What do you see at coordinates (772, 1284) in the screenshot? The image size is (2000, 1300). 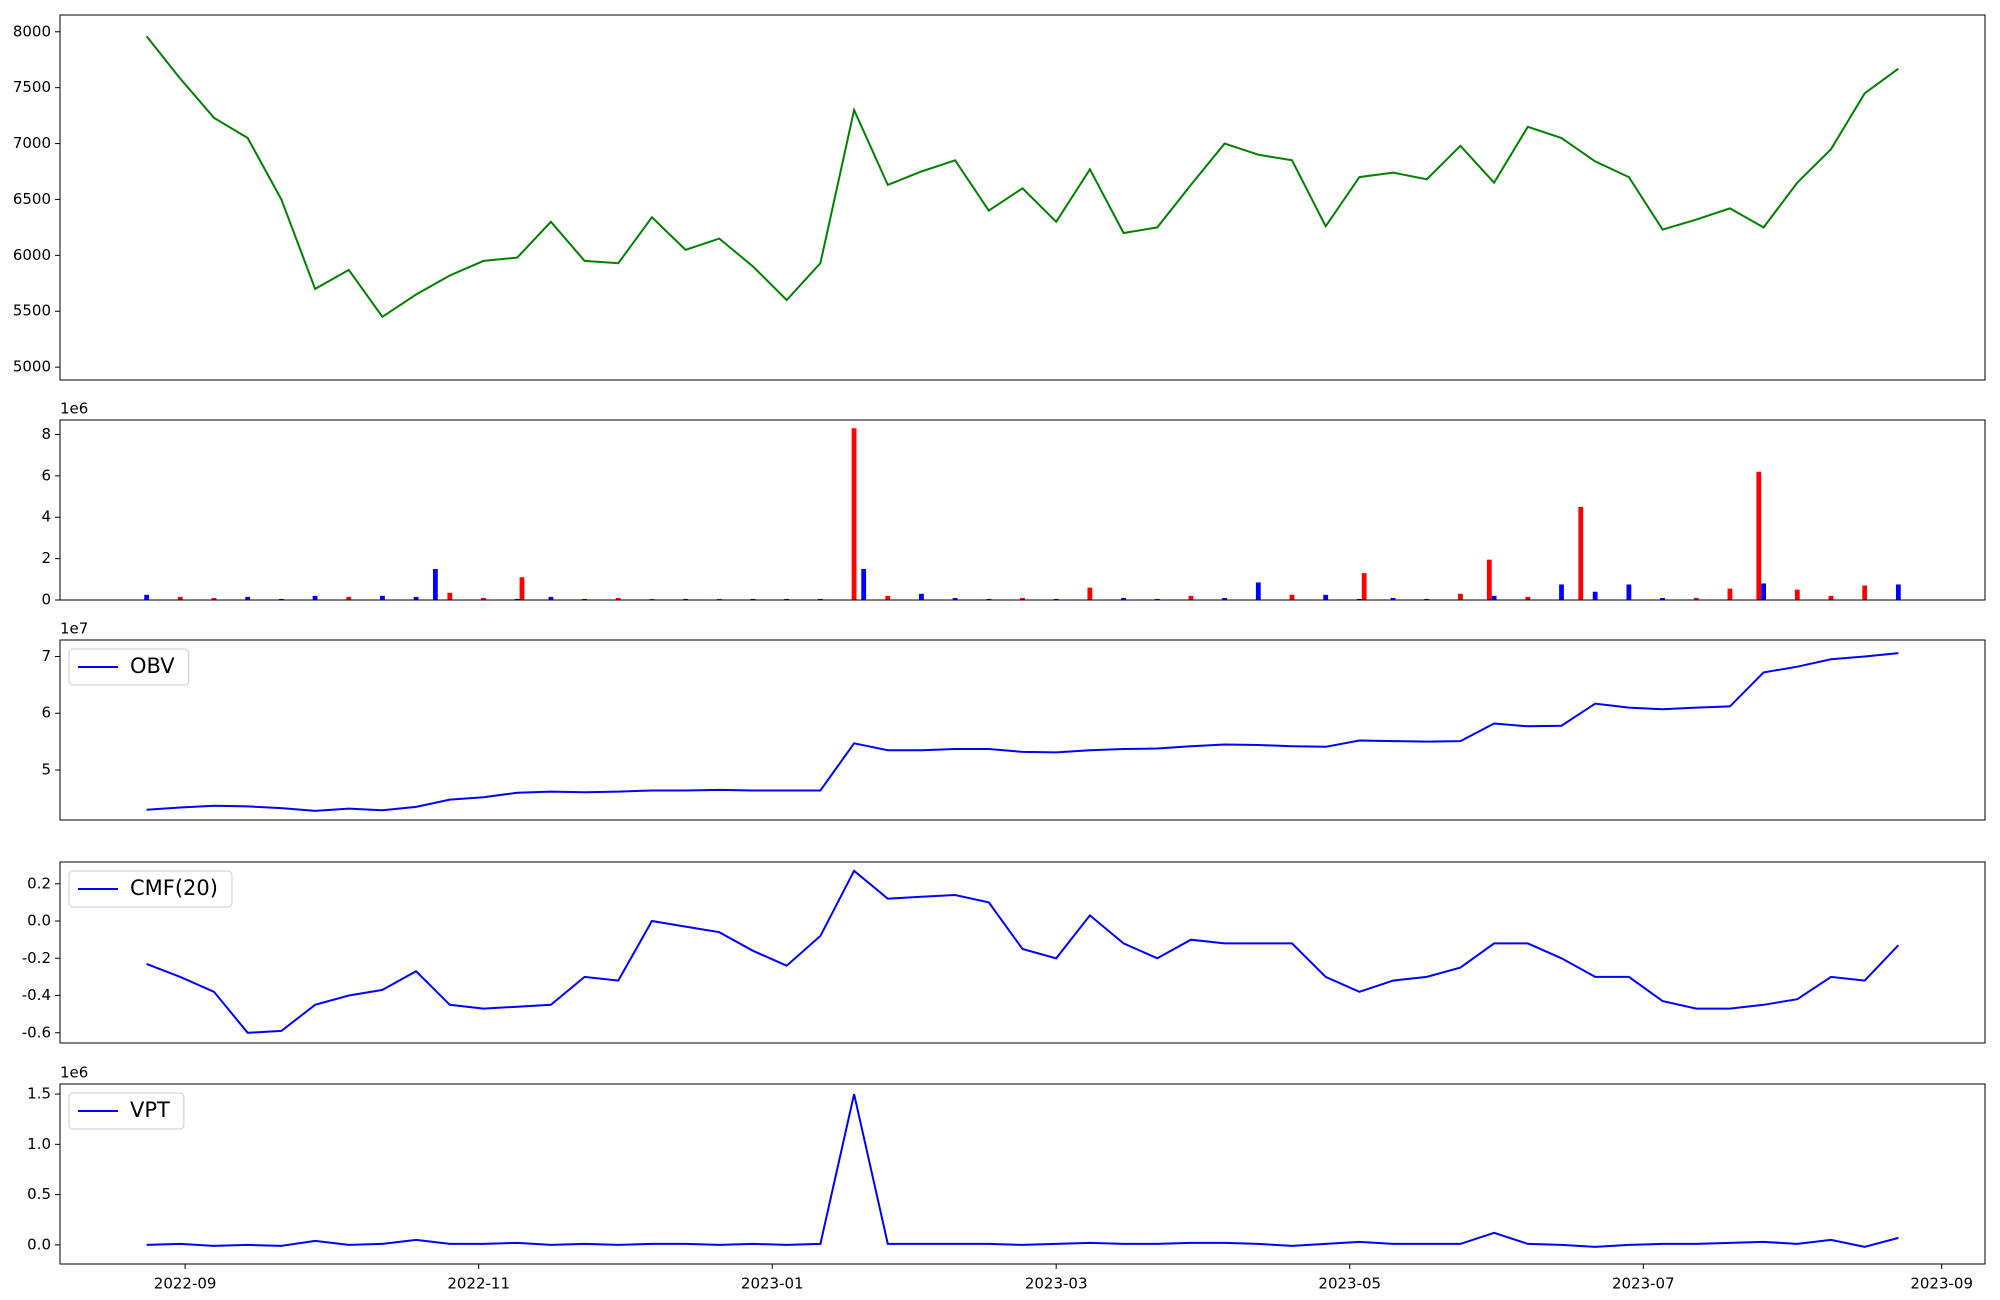 I see `x-tick-label: 2023-01` at bounding box center [772, 1284].